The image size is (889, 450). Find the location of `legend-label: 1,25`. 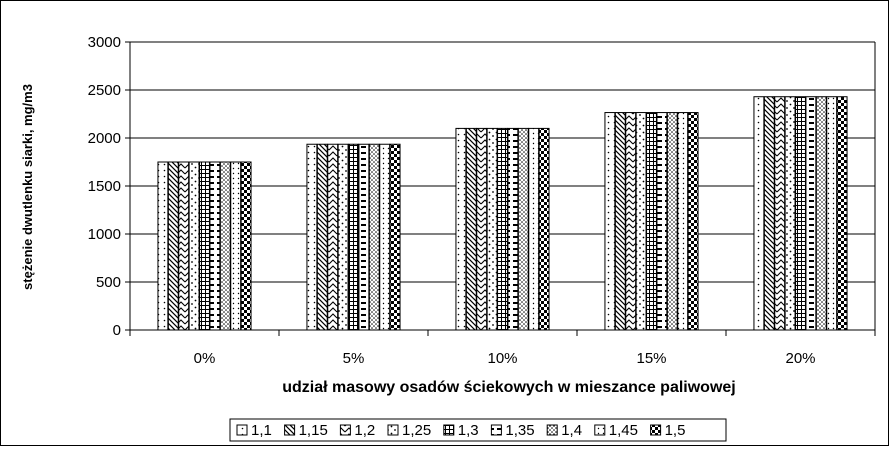

legend-label: 1,25 is located at coordinates (416, 430).